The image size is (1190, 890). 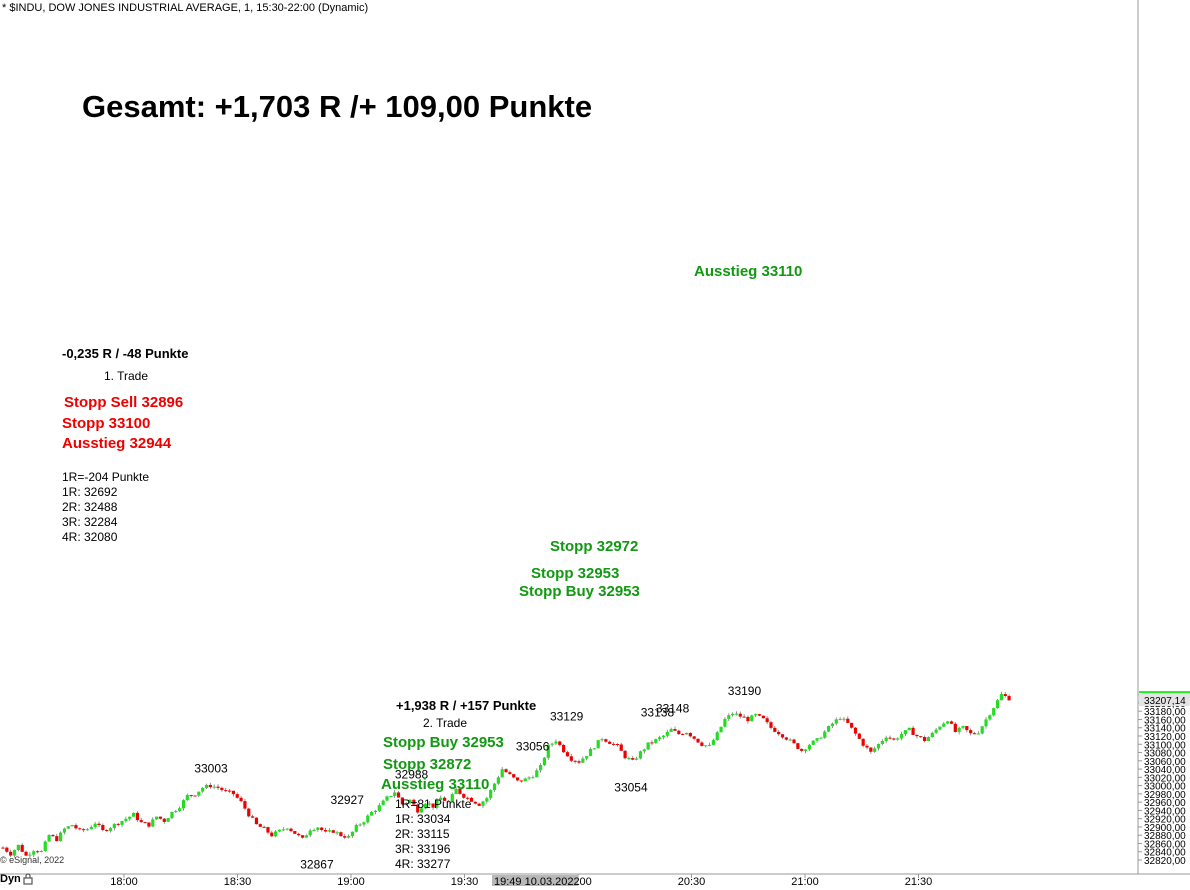 What do you see at coordinates (1165, 836) in the screenshot?
I see `y-tick-label: 32880,00` at bounding box center [1165, 836].